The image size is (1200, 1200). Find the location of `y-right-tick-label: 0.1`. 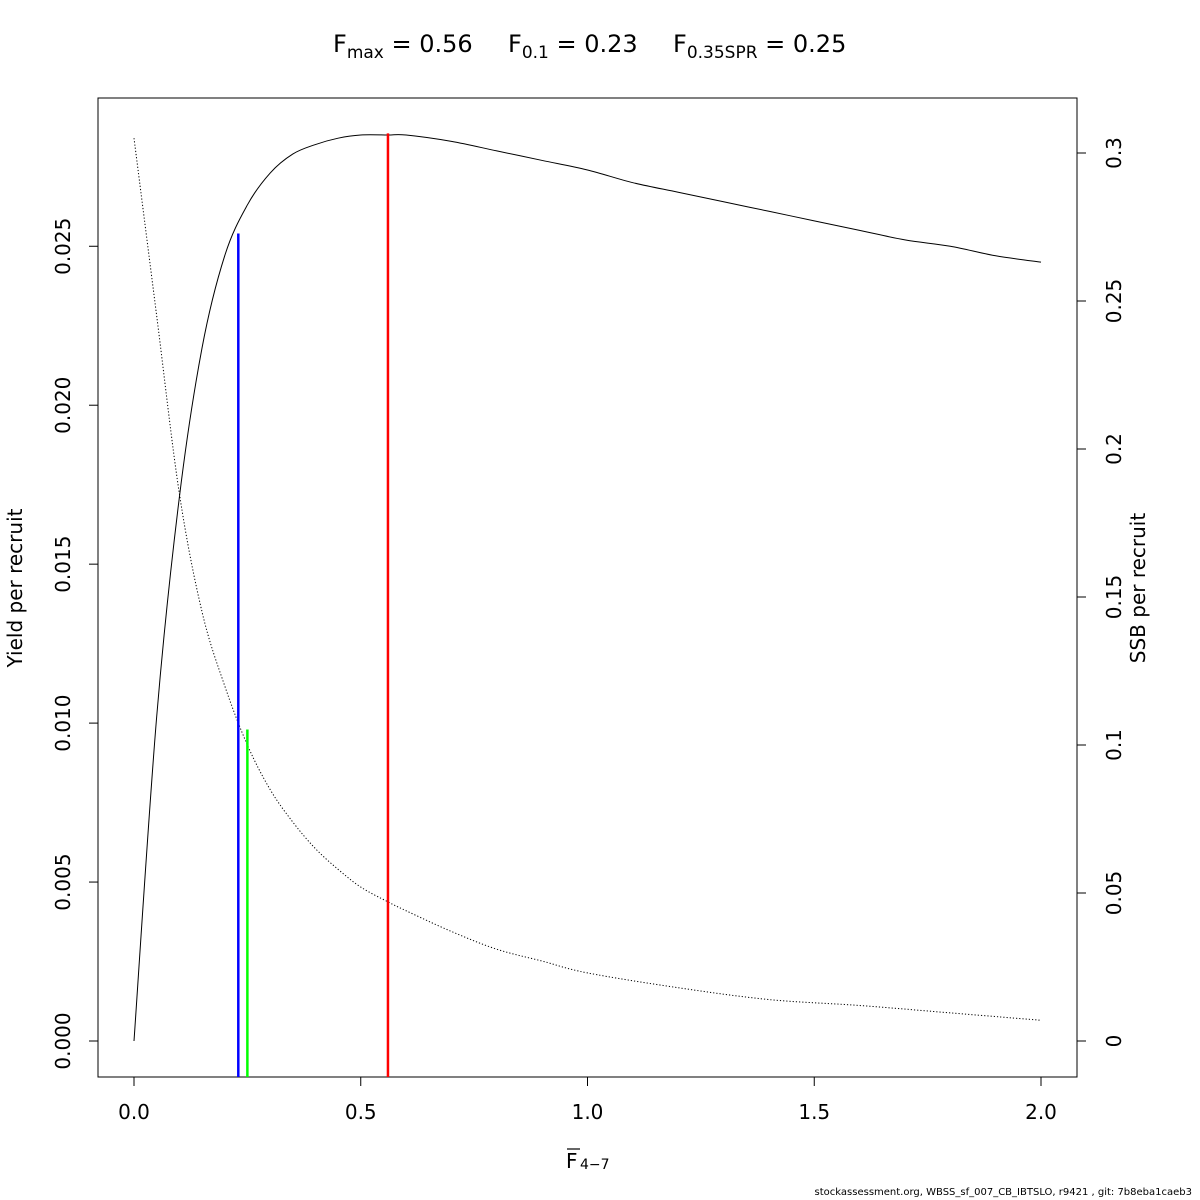

y-right-tick-label: 0.1 is located at coordinates (1114, 745).